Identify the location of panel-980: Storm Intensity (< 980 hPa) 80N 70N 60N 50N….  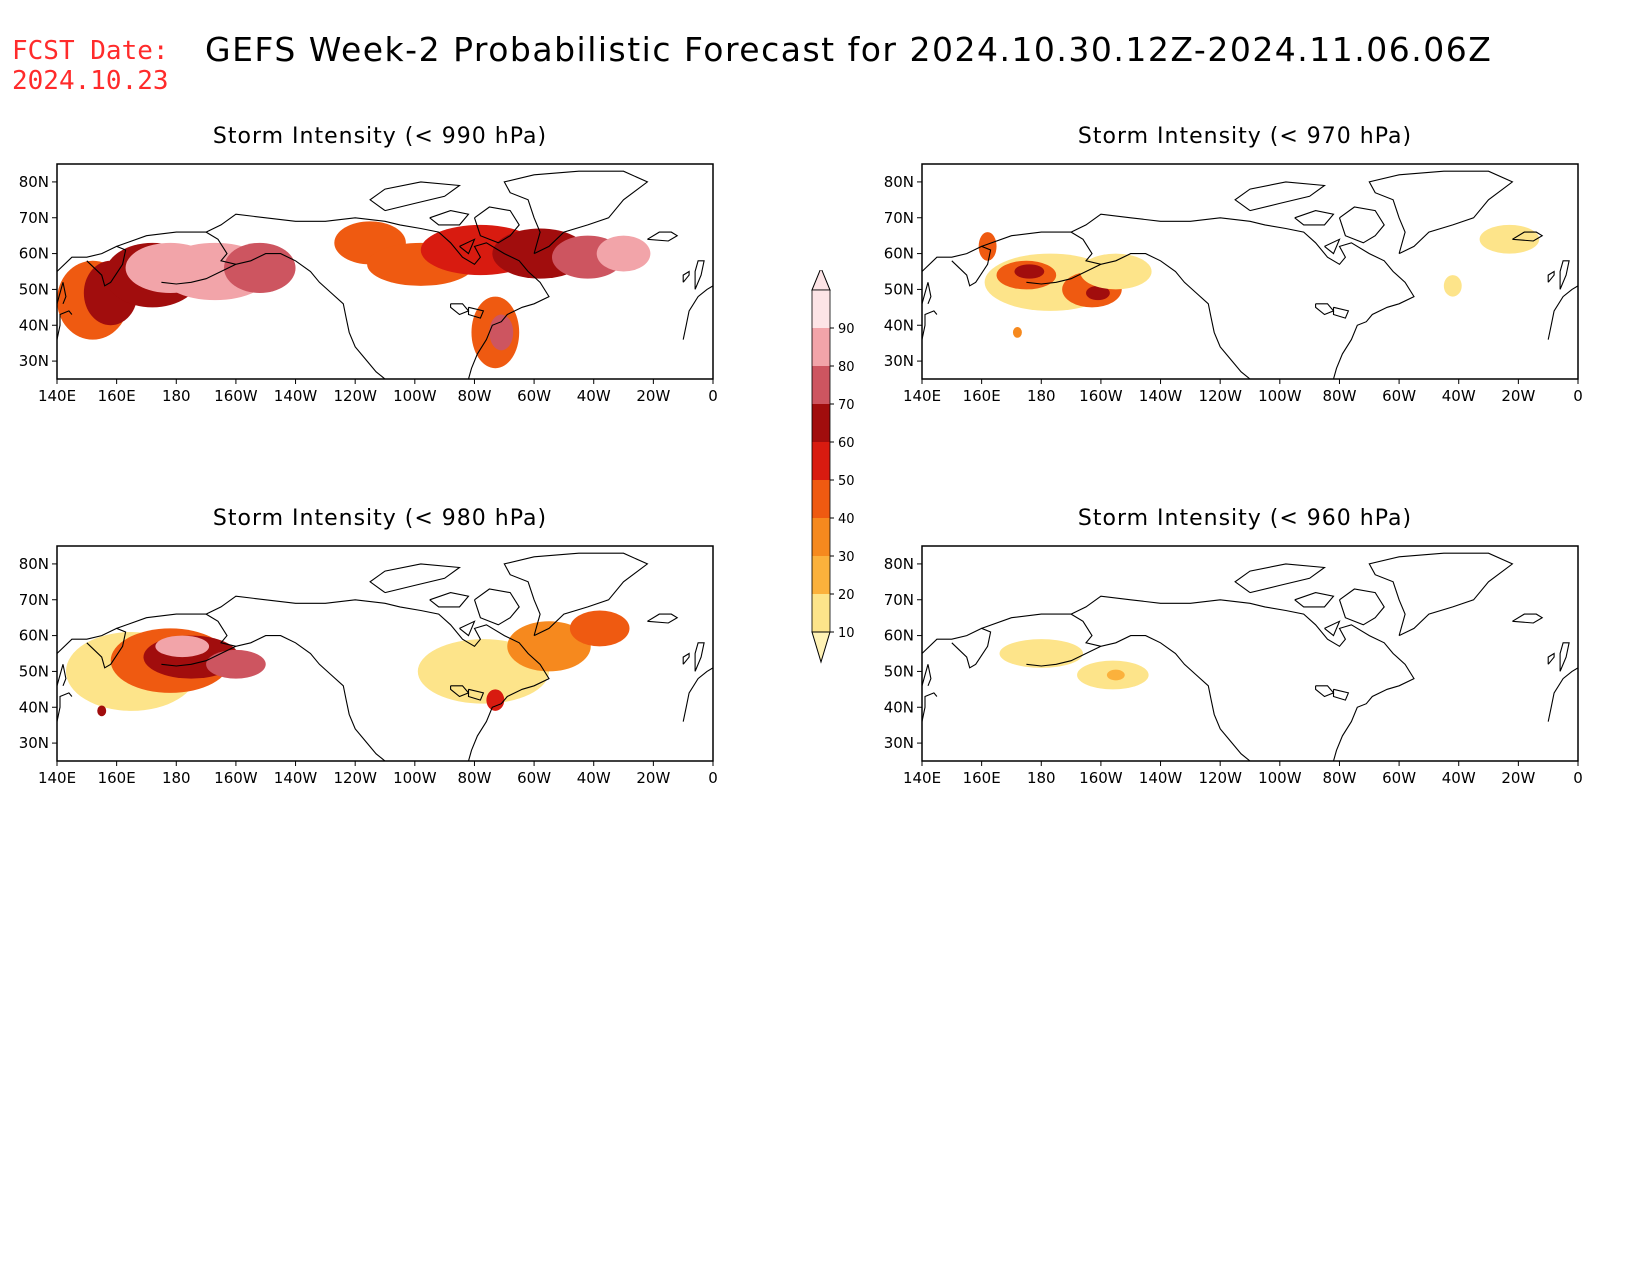
(380, 686).